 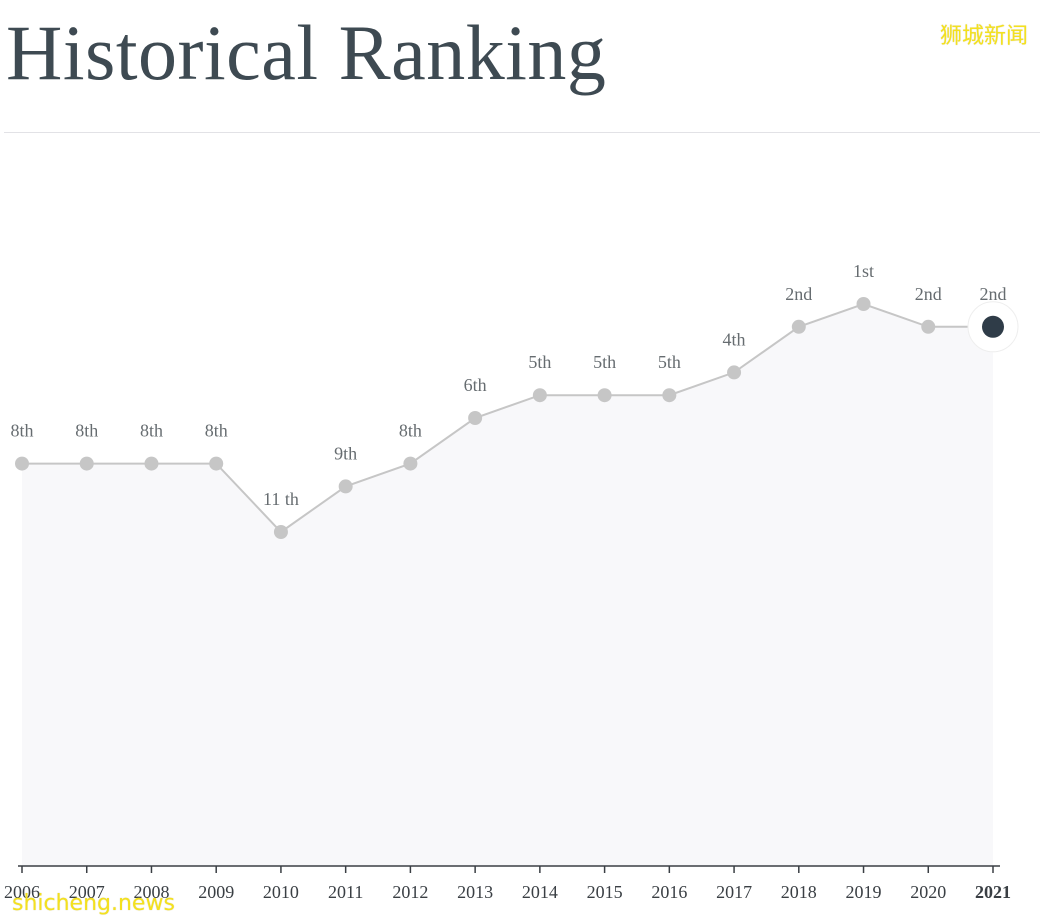 What do you see at coordinates (216, 892) in the screenshot?
I see `x-tick-label: 2009` at bounding box center [216, 892].